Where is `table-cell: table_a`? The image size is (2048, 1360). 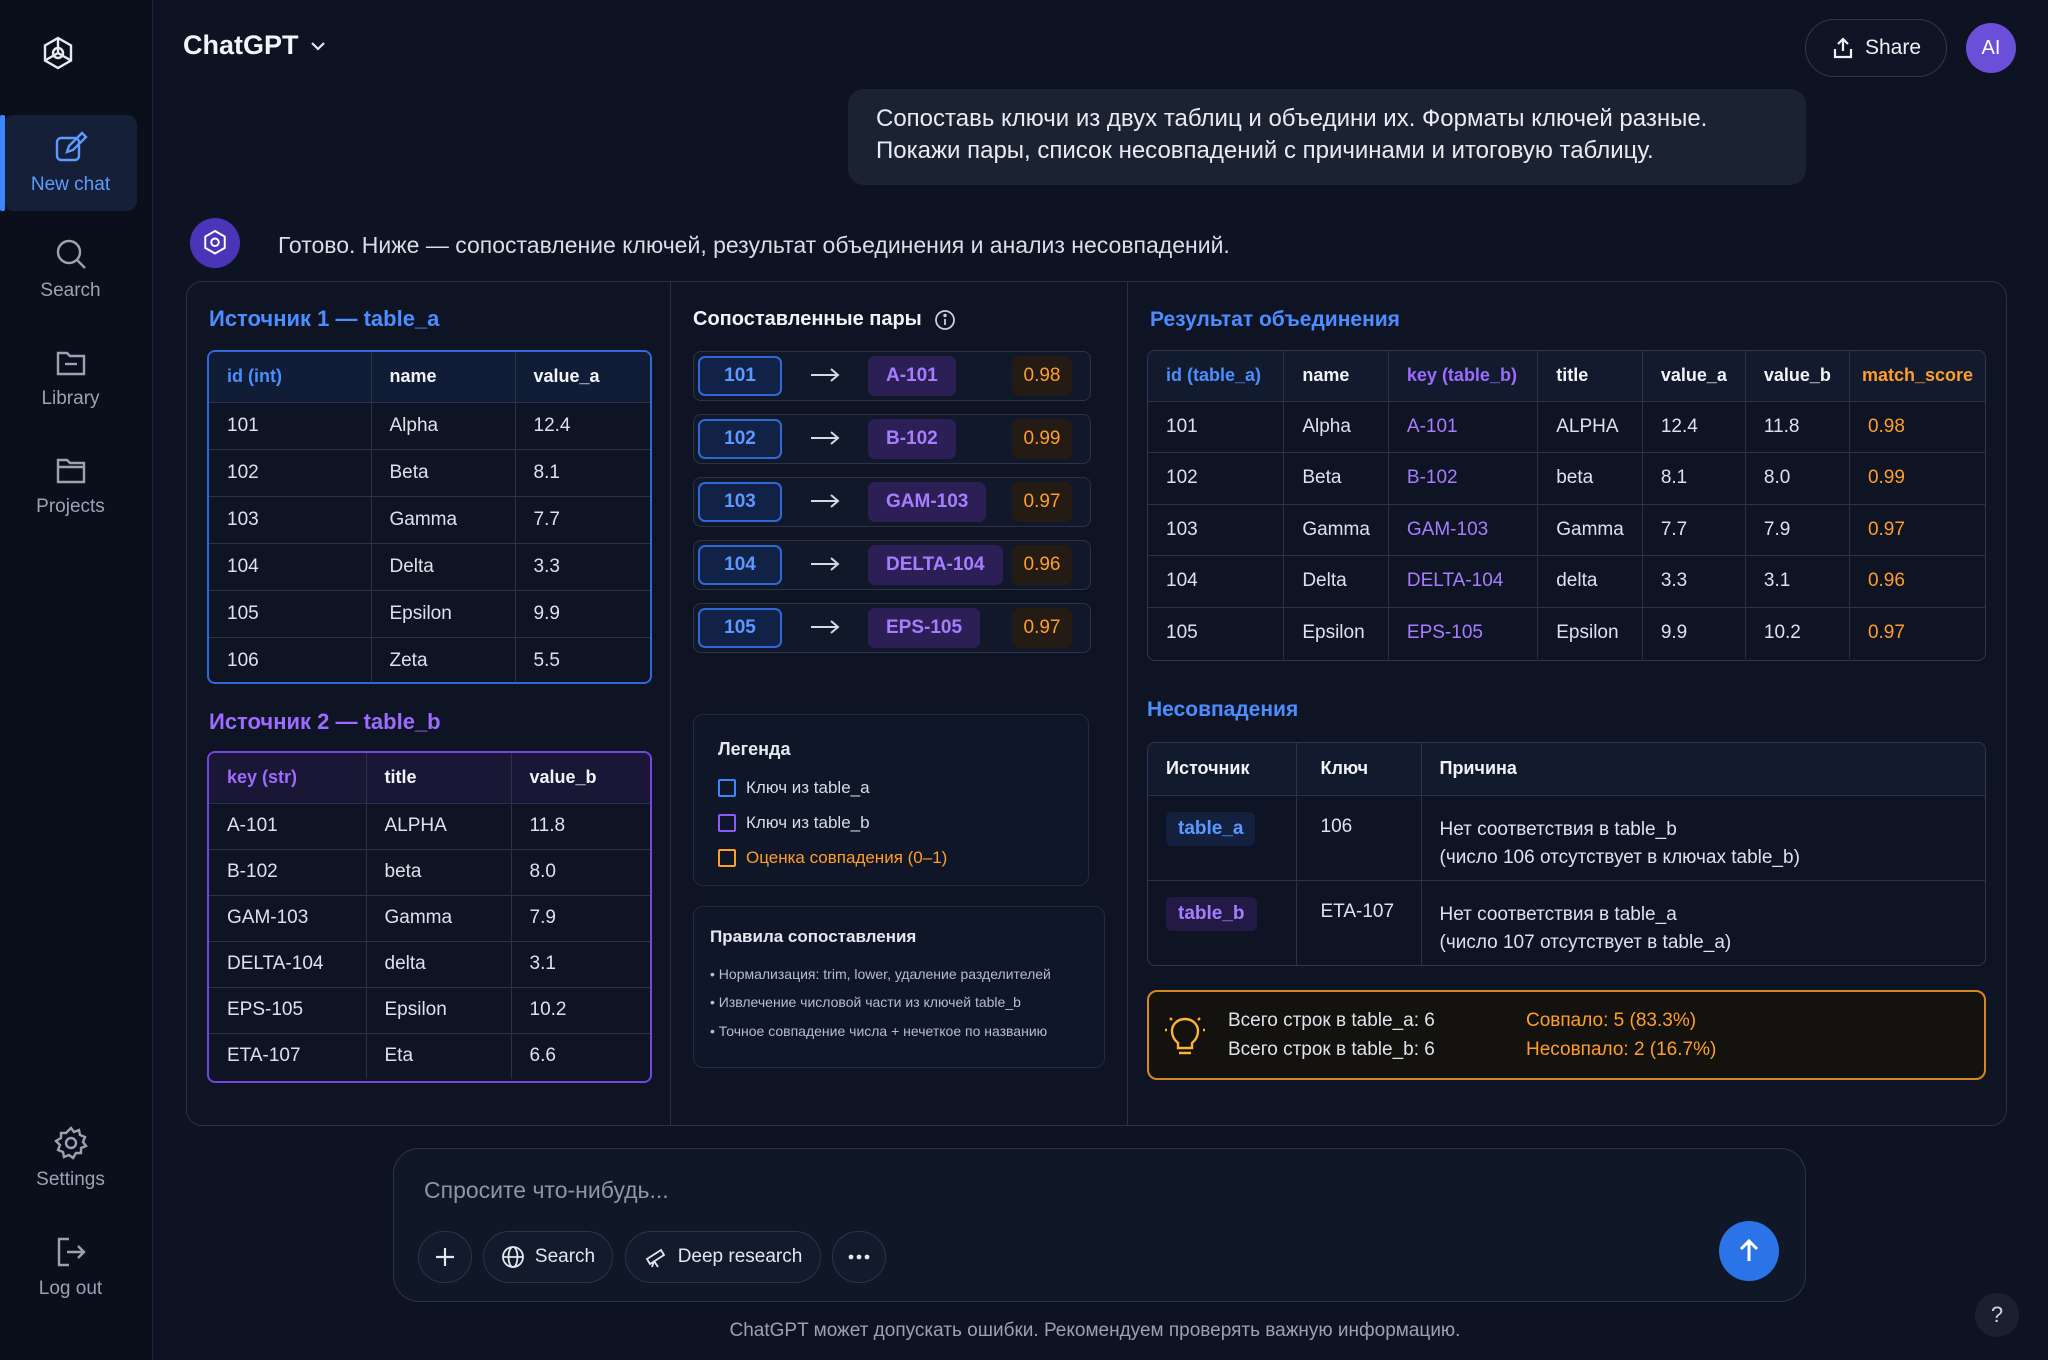
table-cell: table_a is located at coordinates (1222, 837).